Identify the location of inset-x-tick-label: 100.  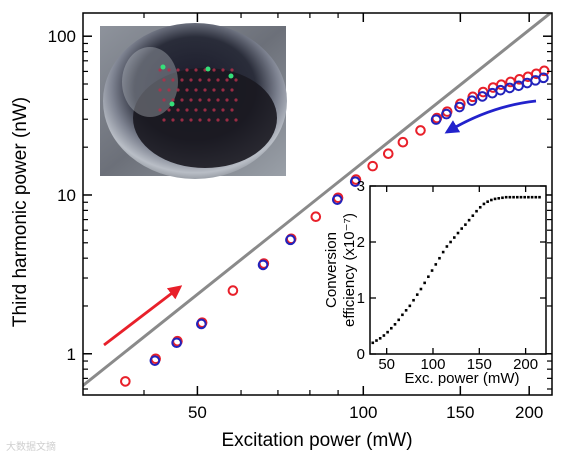
(432, 364).